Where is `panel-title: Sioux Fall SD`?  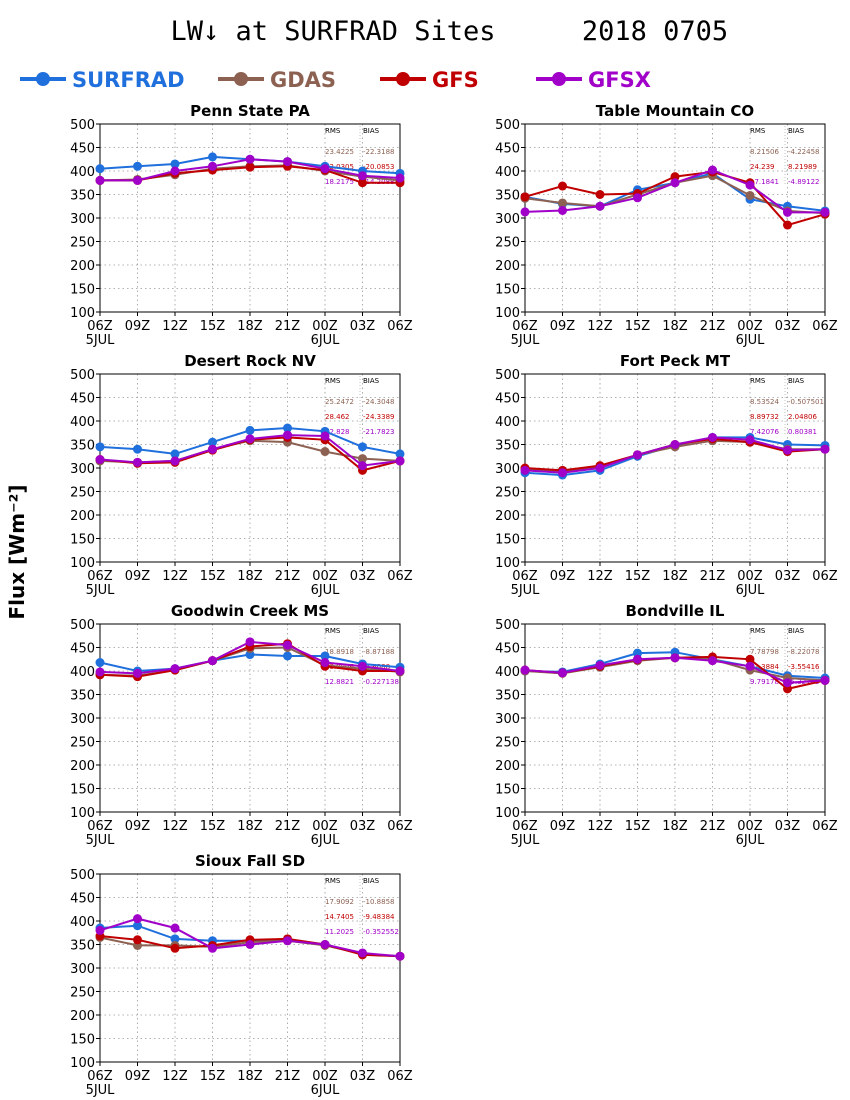
panel-title: Sioux Fall SD is located at coordinates (250, 861).